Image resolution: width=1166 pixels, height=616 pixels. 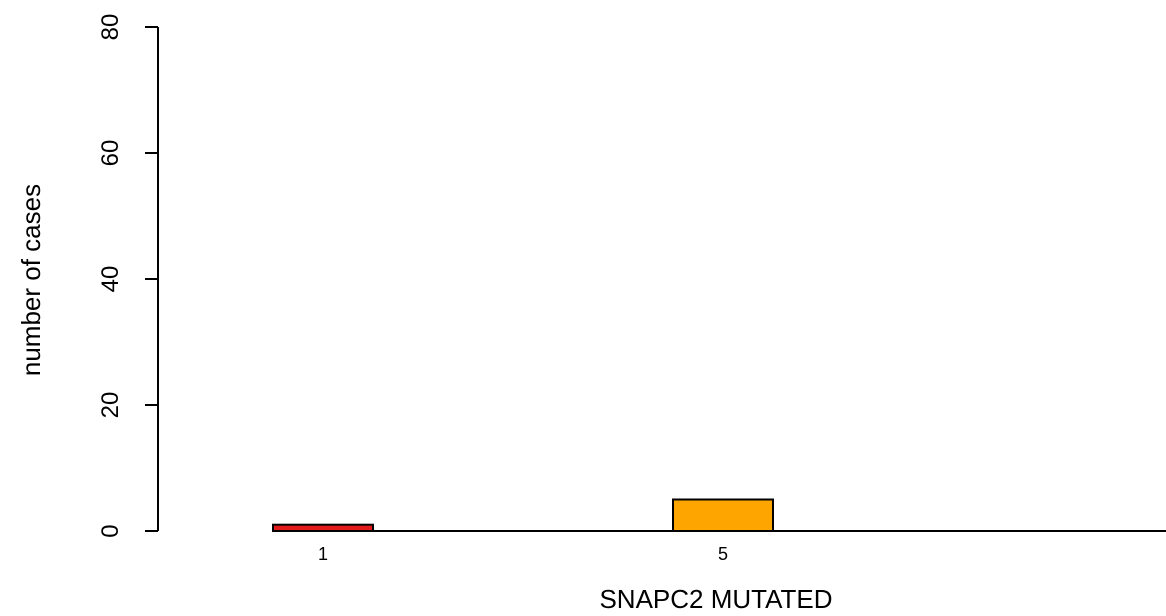 What do you see at coordinates (110, 153) in the screenshot?
I see `y-tick-label: 60` at bounding box center [110, 153].